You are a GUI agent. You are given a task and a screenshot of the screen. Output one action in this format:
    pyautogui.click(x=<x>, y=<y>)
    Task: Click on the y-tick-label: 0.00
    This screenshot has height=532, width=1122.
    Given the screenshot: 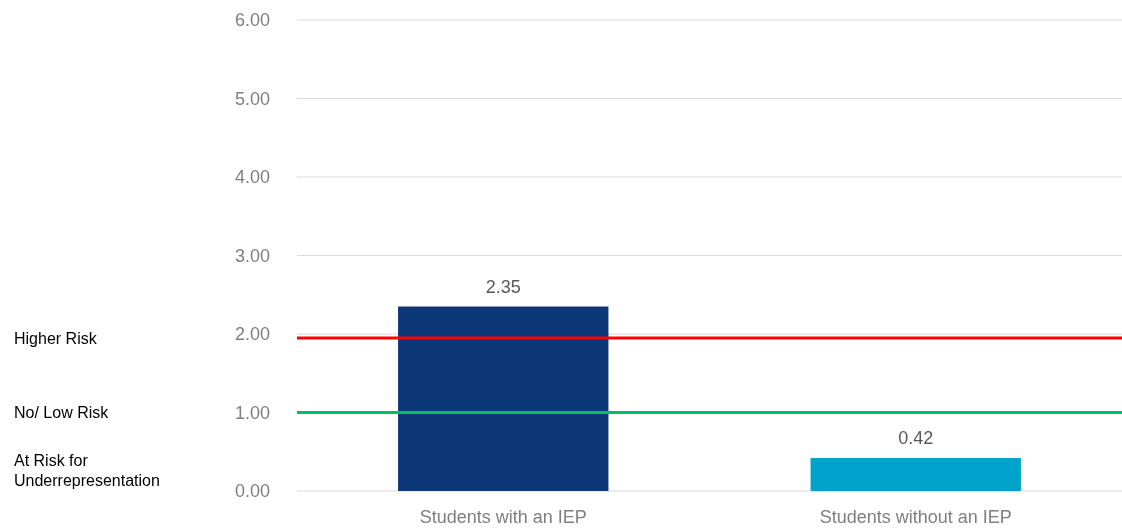 What is the action you would take?
    pyautogui.click(x=252, y=491)
    